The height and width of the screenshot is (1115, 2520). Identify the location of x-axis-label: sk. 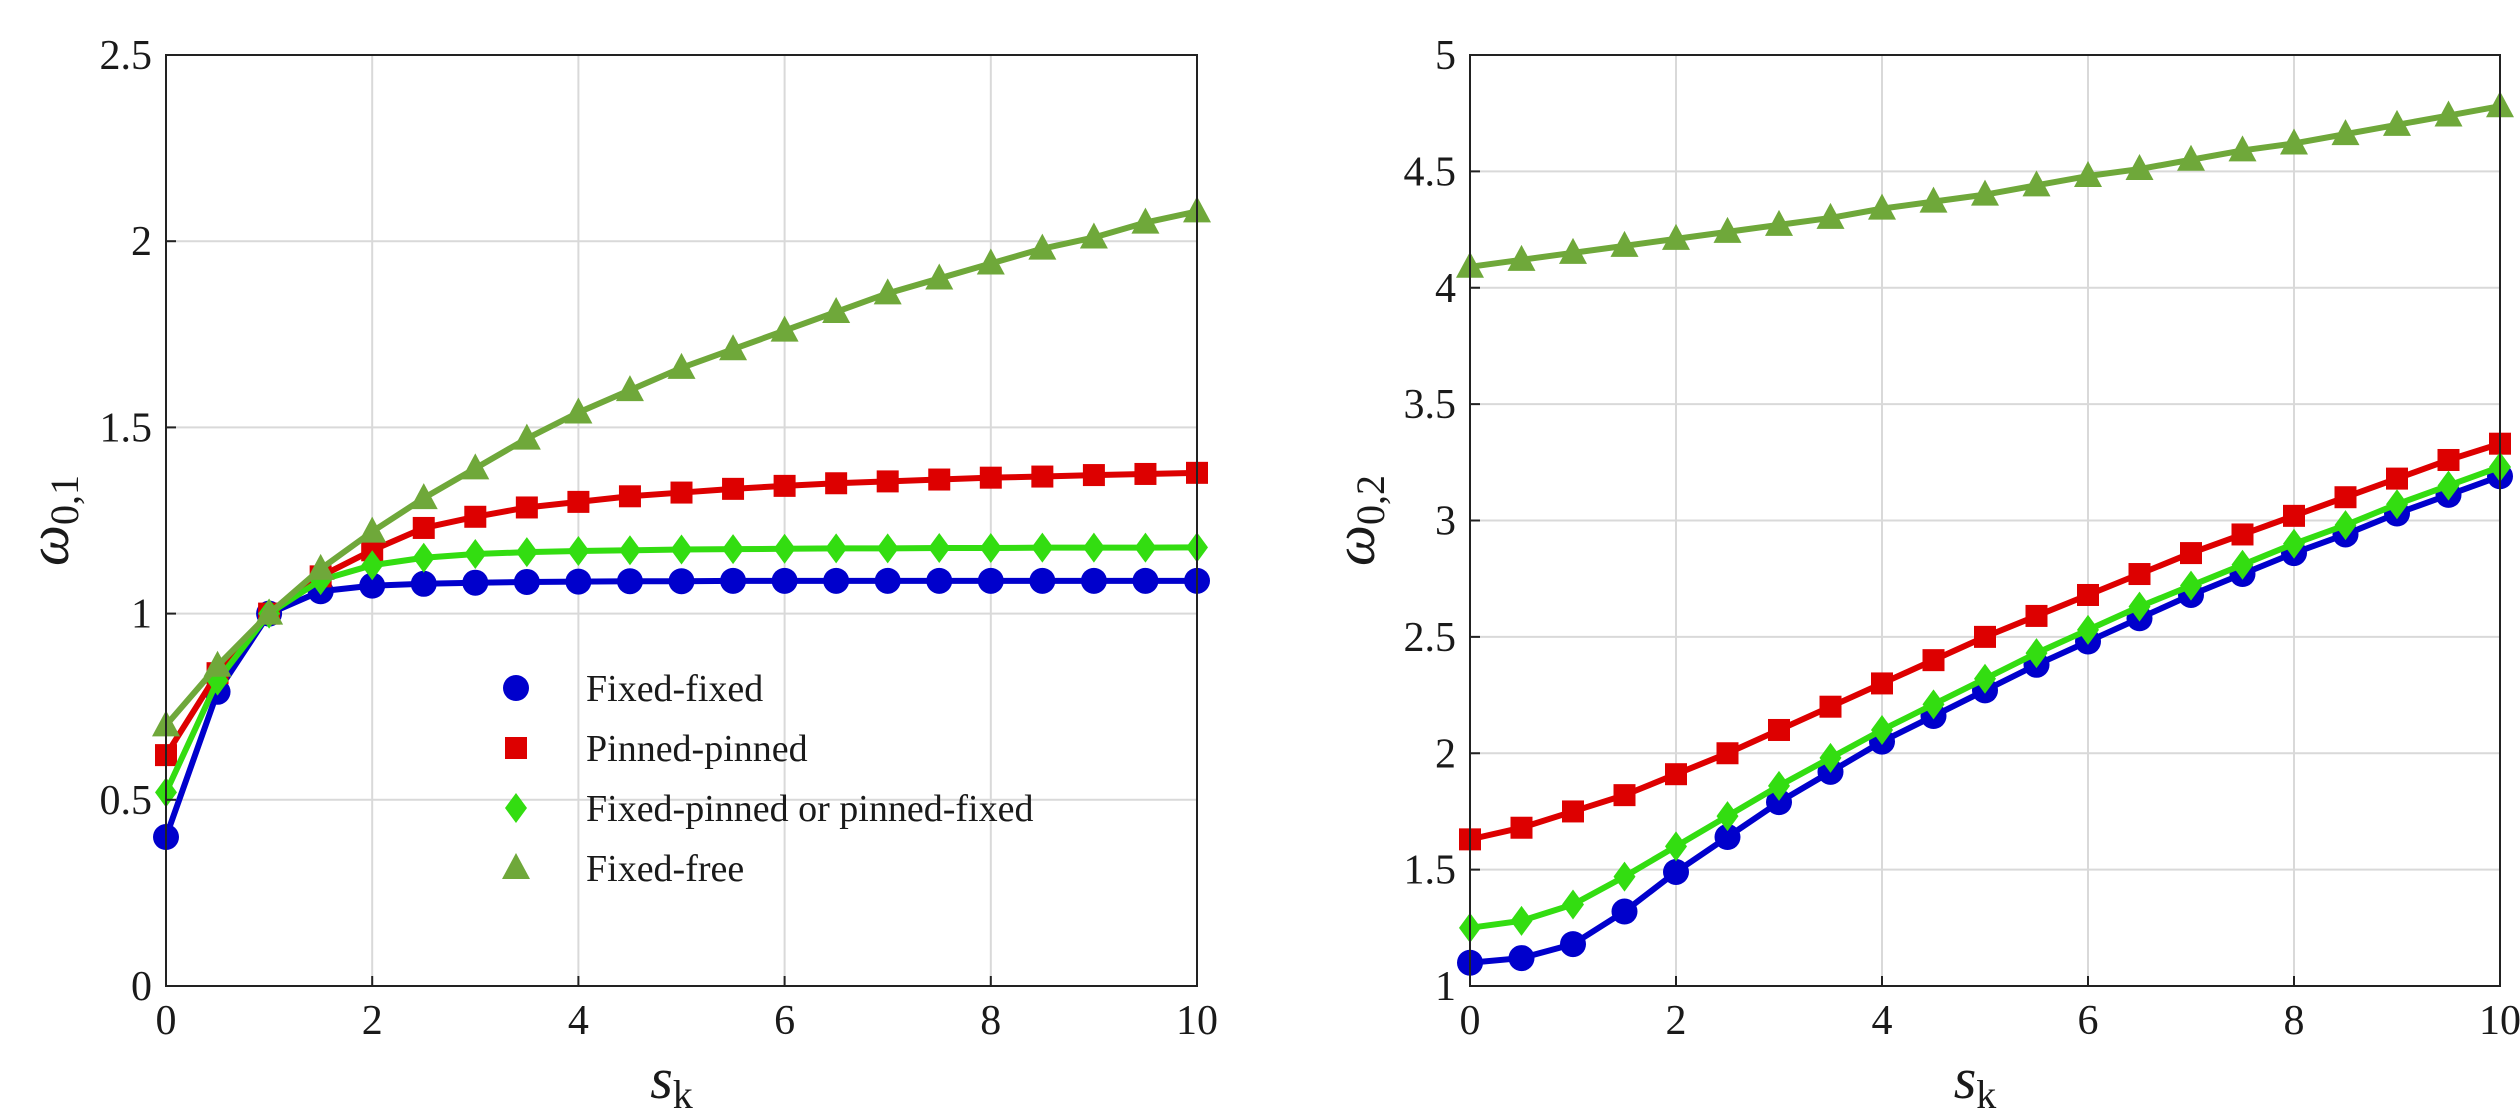
(1975, 1078).